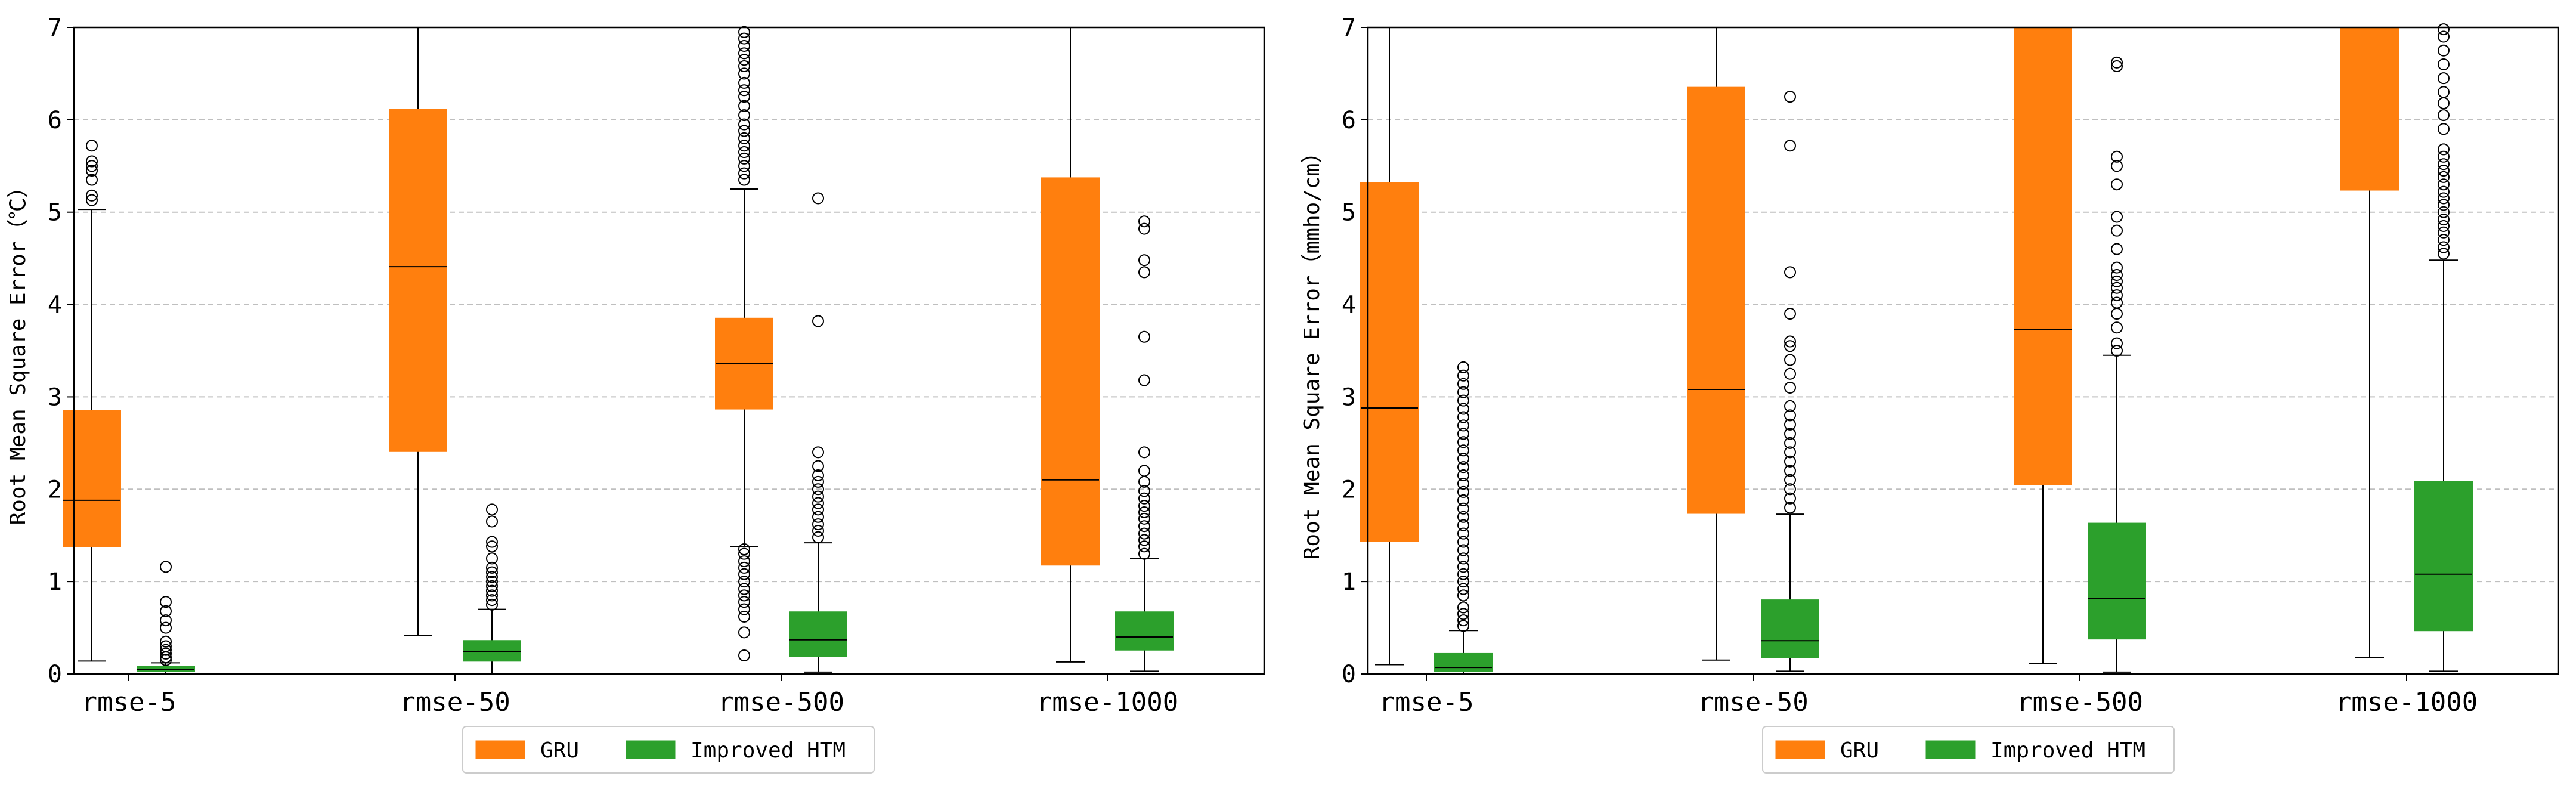  I want to click on y-tick-label: 6, so click(1349, 120).